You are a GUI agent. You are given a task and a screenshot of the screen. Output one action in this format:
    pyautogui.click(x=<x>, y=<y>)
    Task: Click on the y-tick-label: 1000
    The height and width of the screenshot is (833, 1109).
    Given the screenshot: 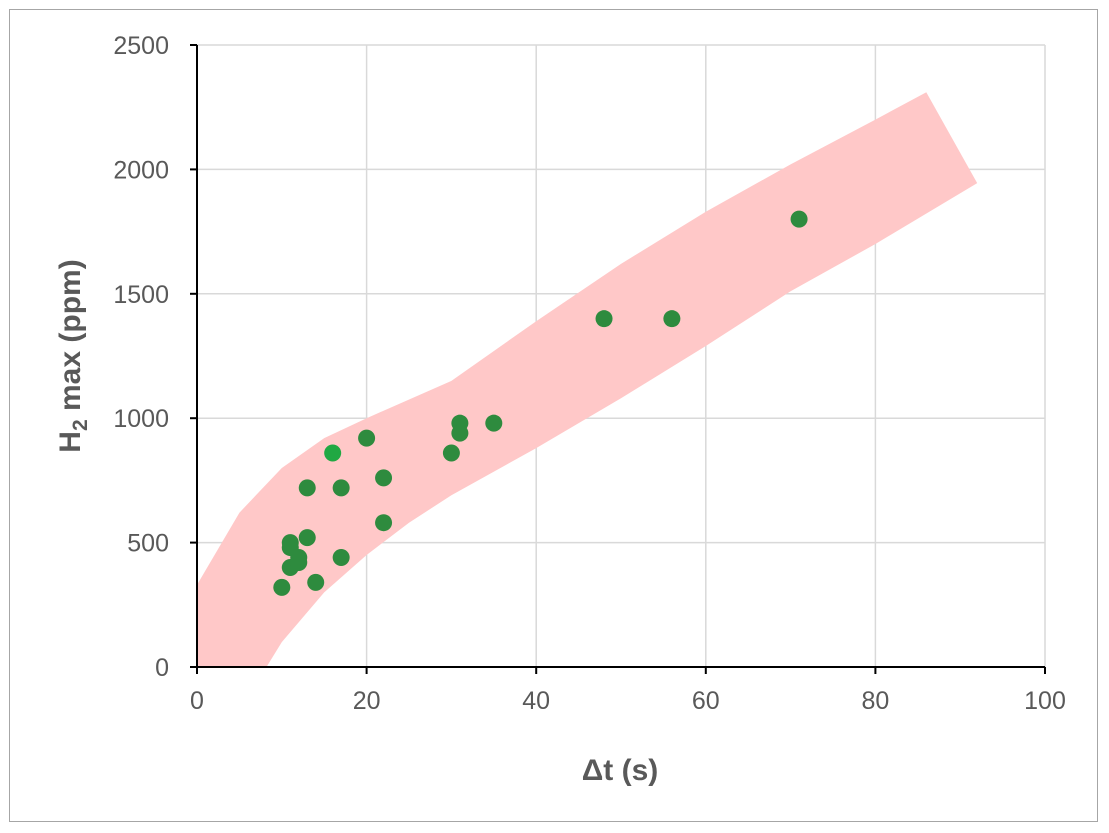 What is the action you would take?
    pyautogui.click(x=141, y=419)
    